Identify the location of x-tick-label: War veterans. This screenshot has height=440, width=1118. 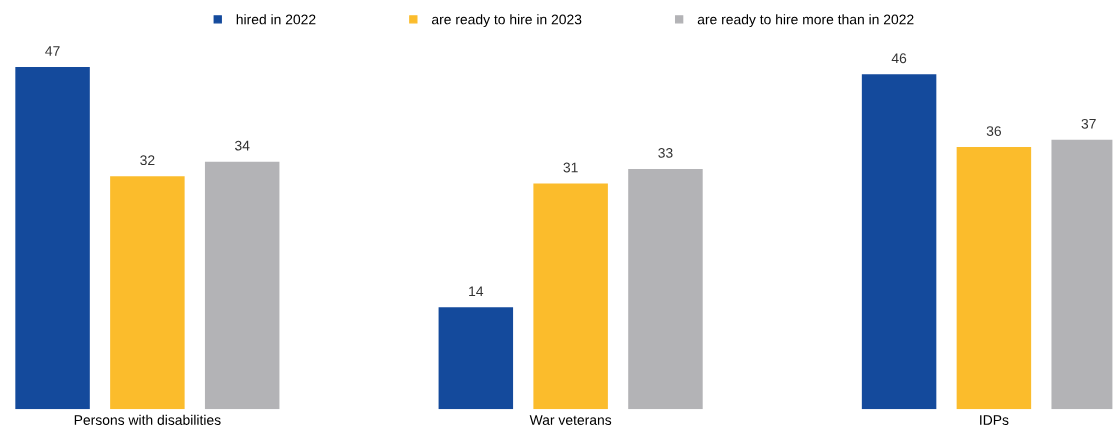
(570, 420).